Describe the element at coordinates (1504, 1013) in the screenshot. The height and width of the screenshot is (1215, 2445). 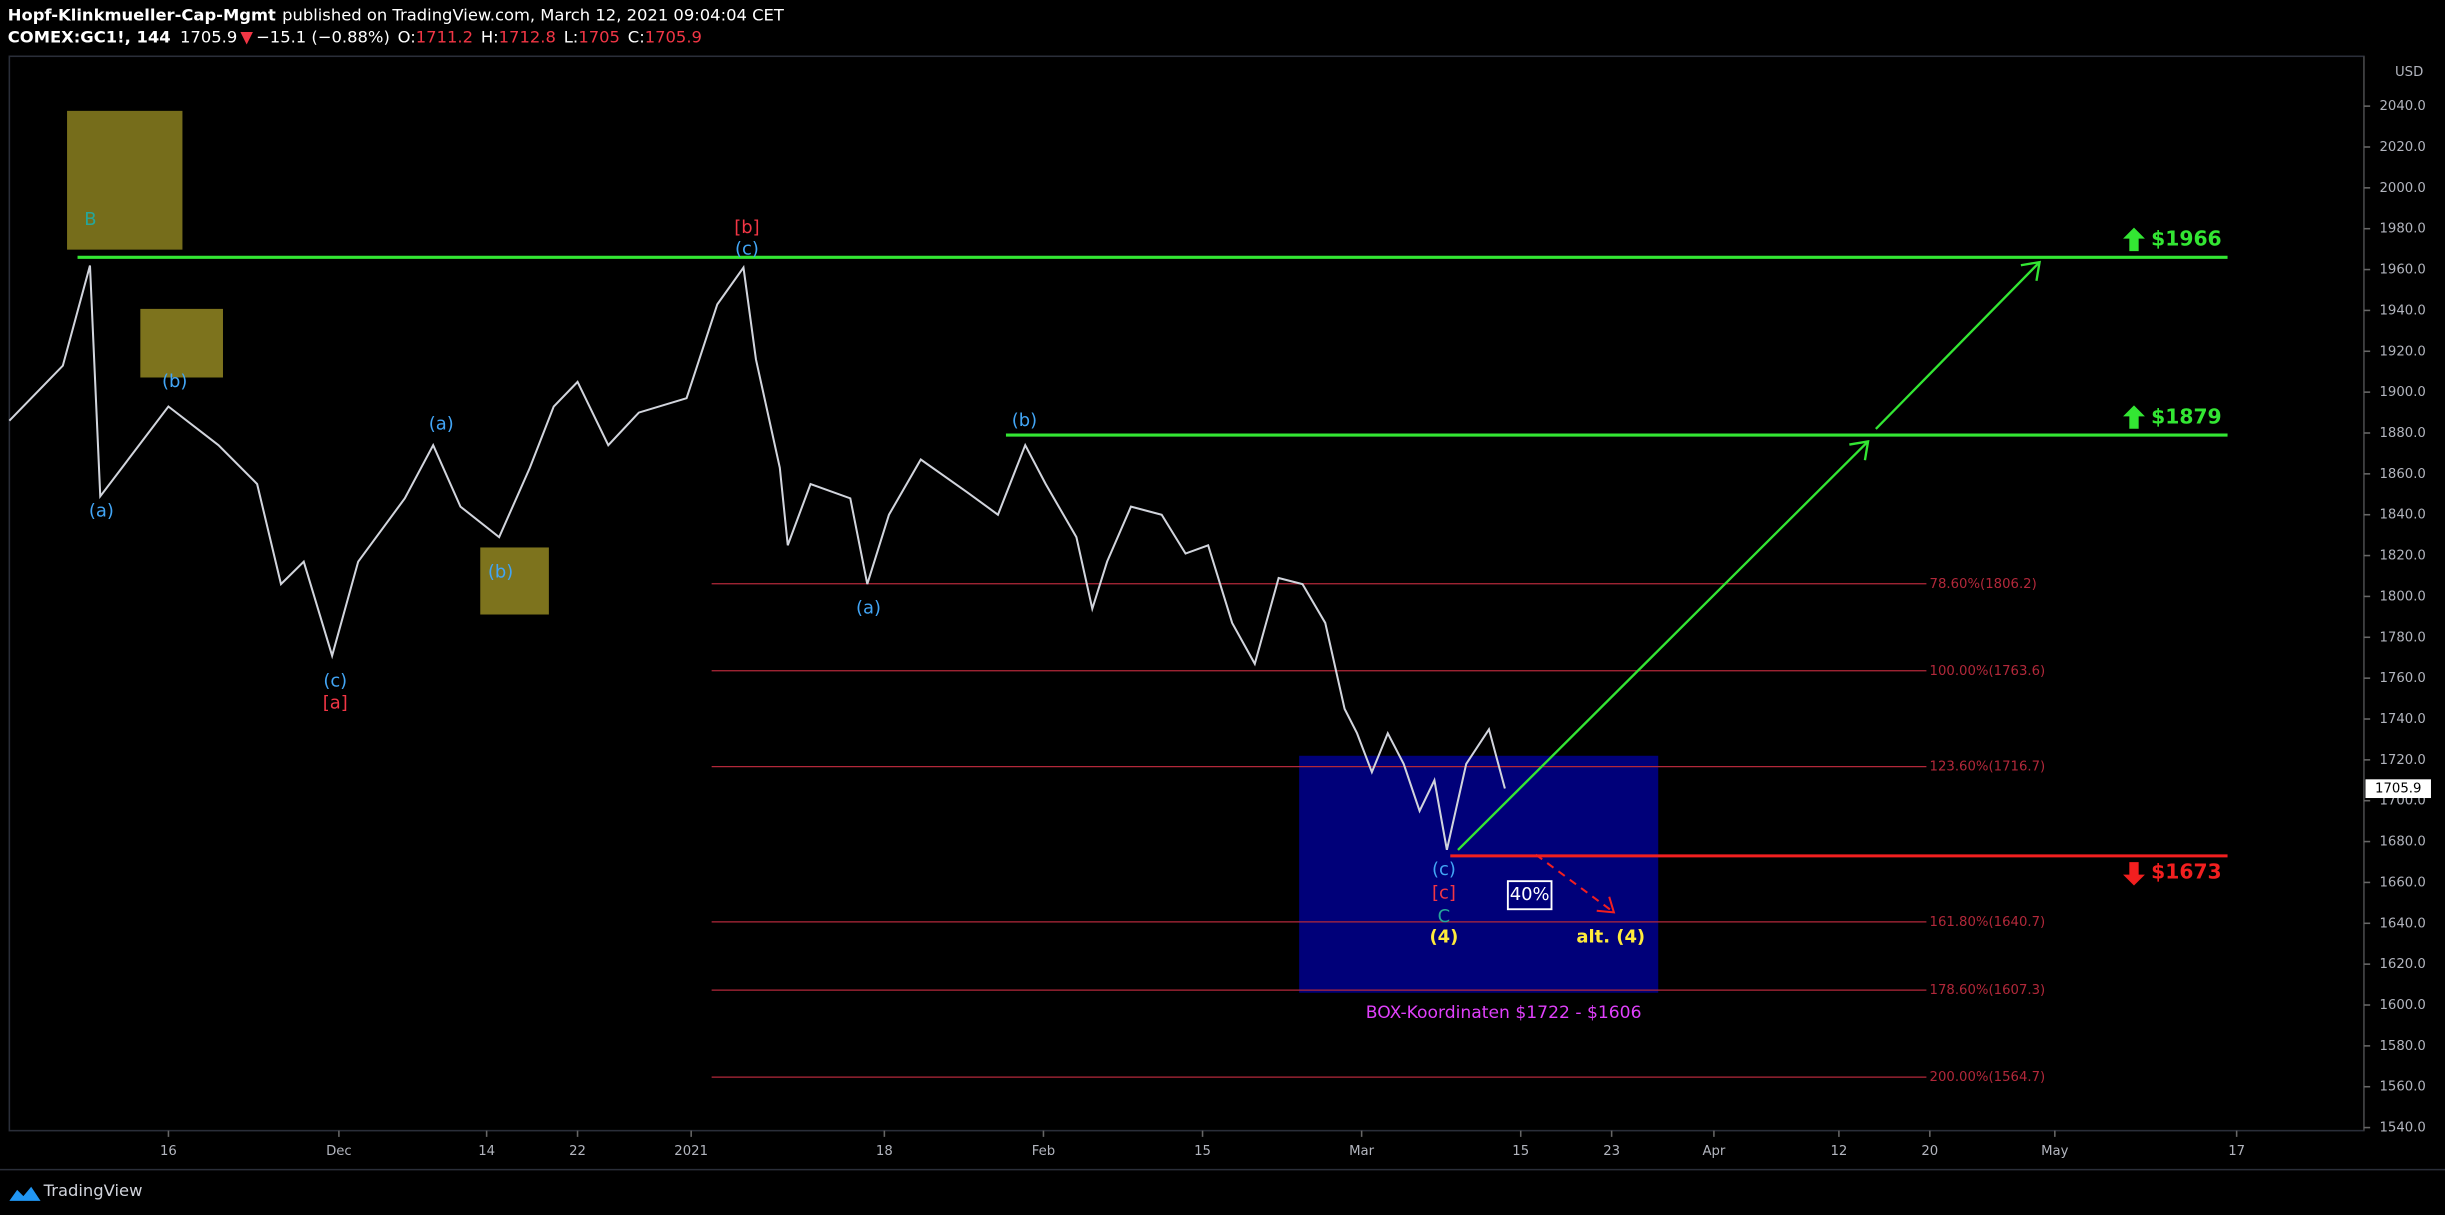
I see `box-label: BOX-Koordinaten $1722 - $1606` at that location.